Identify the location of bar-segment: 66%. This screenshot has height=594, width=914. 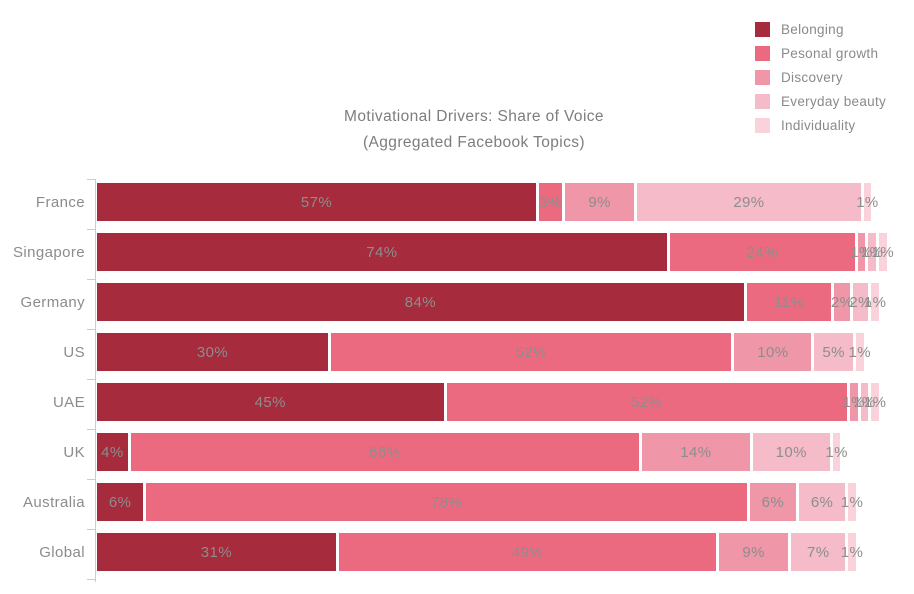
(384, 452).